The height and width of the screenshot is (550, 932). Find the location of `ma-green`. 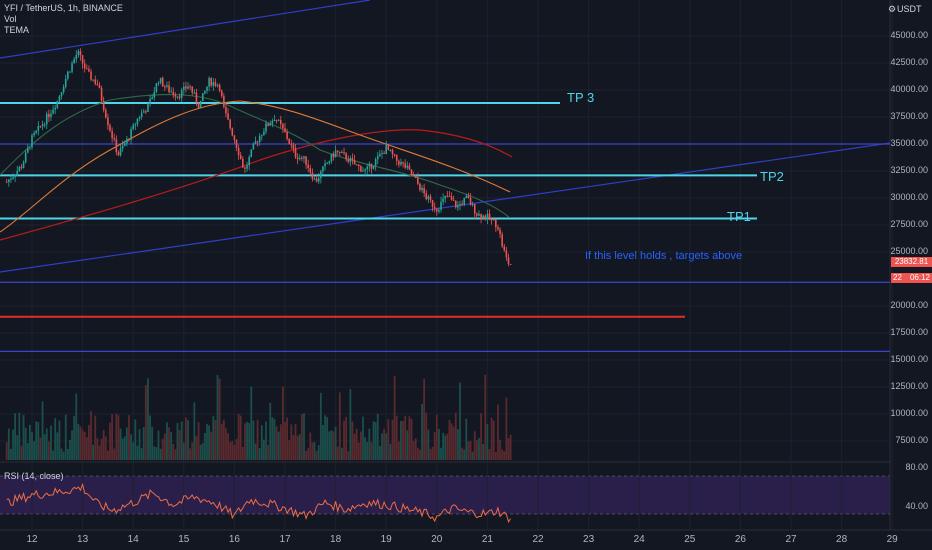

ma-green is located at coordinates (255, 156).